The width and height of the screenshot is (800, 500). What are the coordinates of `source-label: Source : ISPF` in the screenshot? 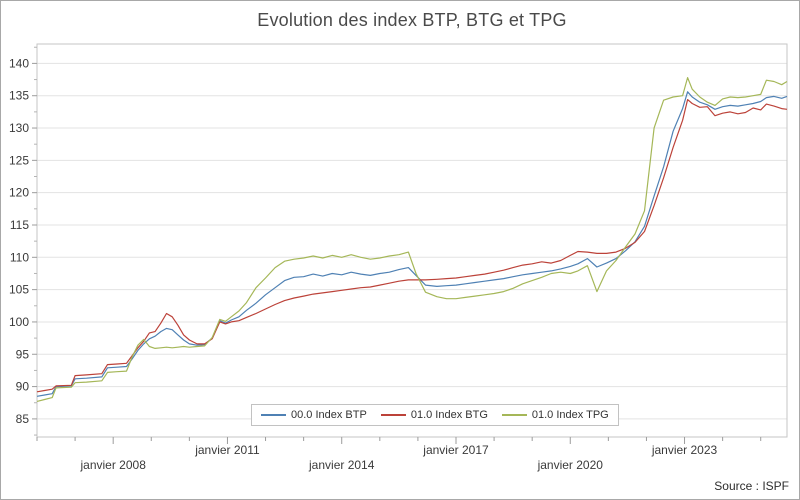 It's located at (751, 486).